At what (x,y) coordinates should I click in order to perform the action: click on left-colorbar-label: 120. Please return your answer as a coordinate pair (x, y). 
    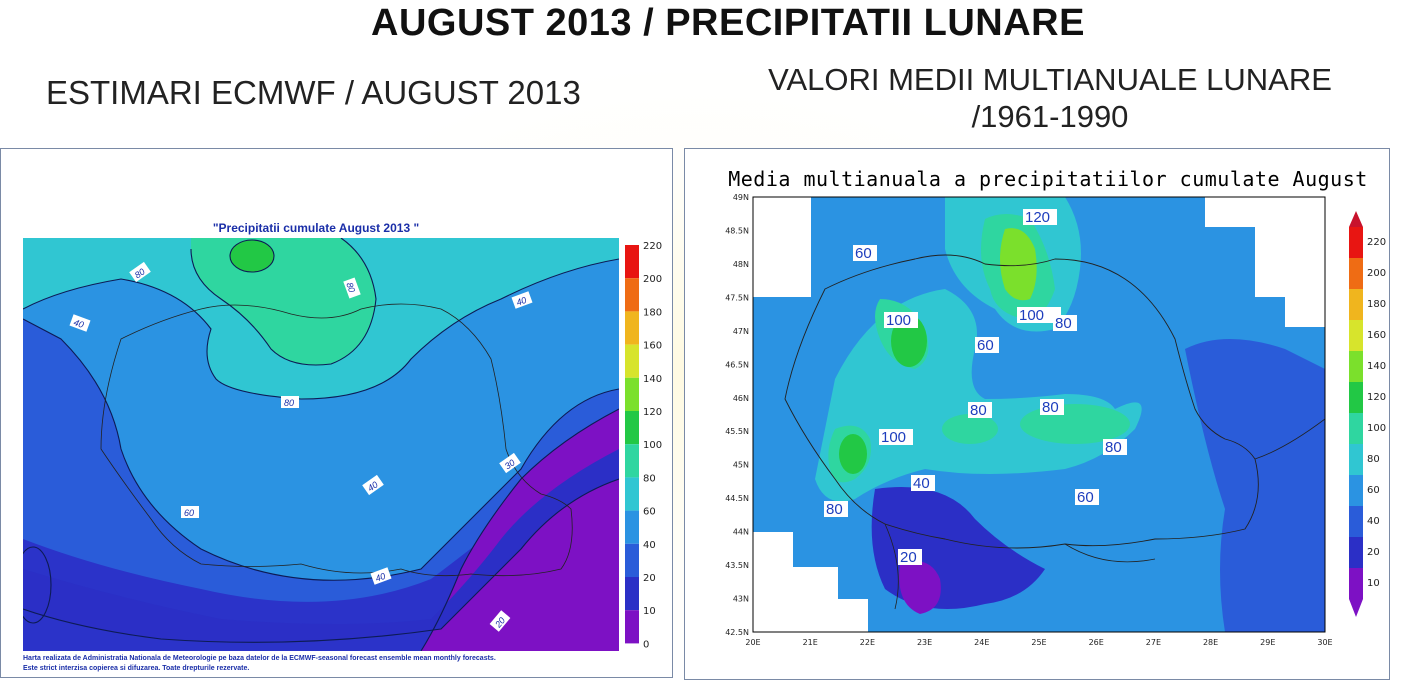
    Looking at the image, I should click on (652, 412).